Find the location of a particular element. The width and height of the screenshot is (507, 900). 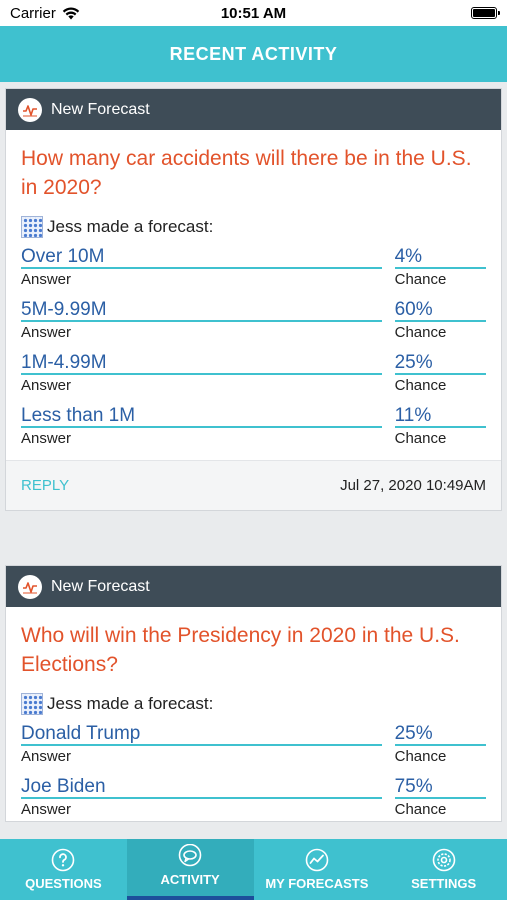

answer-value: 5M-9.99M is located at coordinates (201, 309).